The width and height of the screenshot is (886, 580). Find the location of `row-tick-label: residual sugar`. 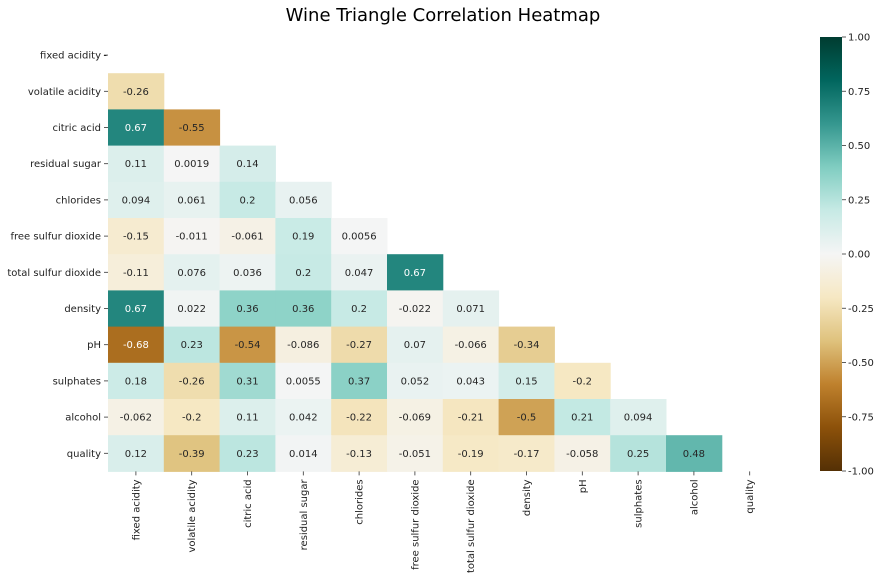

row-tick-label: residual sugar is located at coordinates (66, 164).